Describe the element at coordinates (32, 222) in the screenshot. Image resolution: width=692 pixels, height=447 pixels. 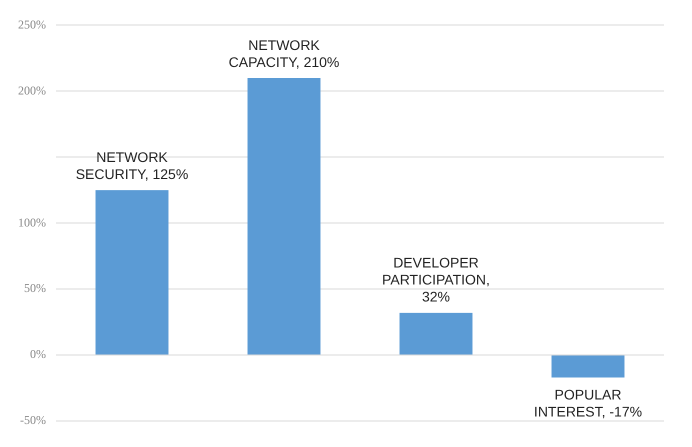
I see `y-tick-label: 100%` at that location.